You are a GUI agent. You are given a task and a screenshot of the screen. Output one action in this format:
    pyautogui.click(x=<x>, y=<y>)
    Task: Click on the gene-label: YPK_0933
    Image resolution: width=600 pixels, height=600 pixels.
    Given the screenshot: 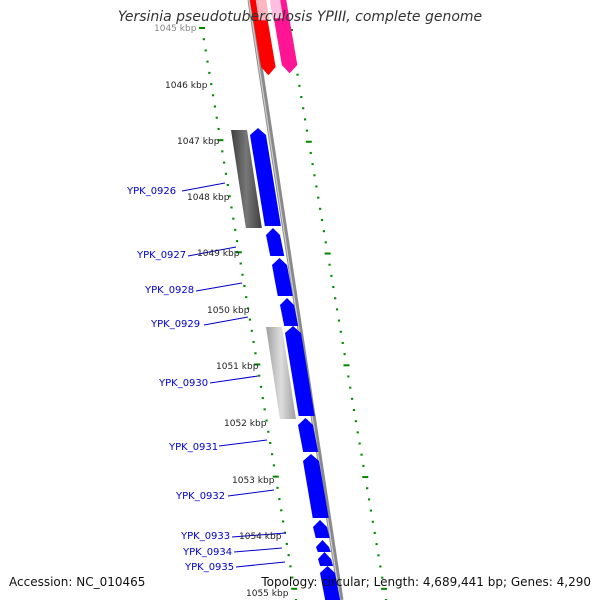 What is the action you would take?
    pyautogui.click(x=205, y=536)
    